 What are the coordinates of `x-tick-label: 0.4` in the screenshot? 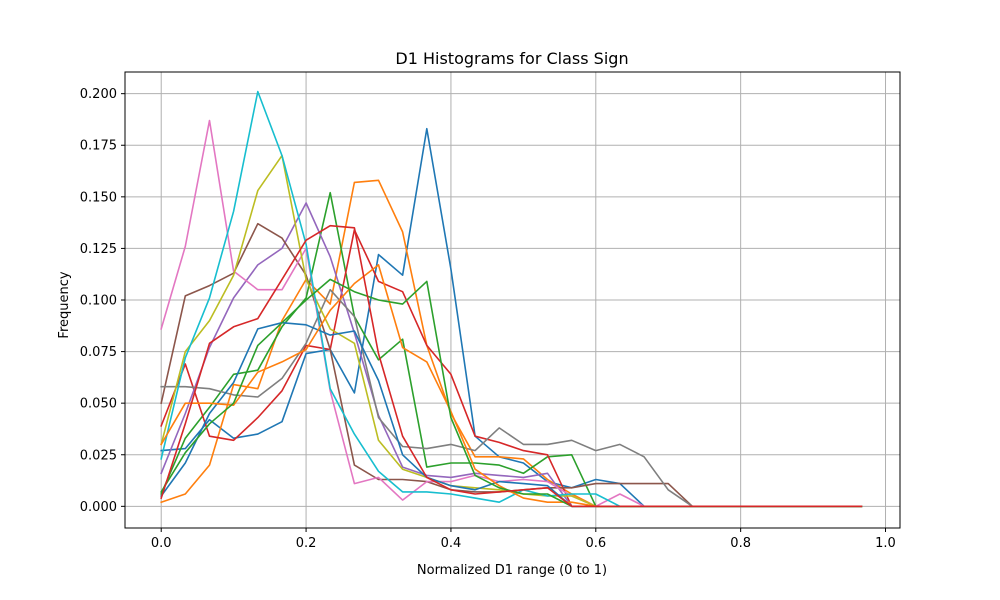 It's located at (451, 543).